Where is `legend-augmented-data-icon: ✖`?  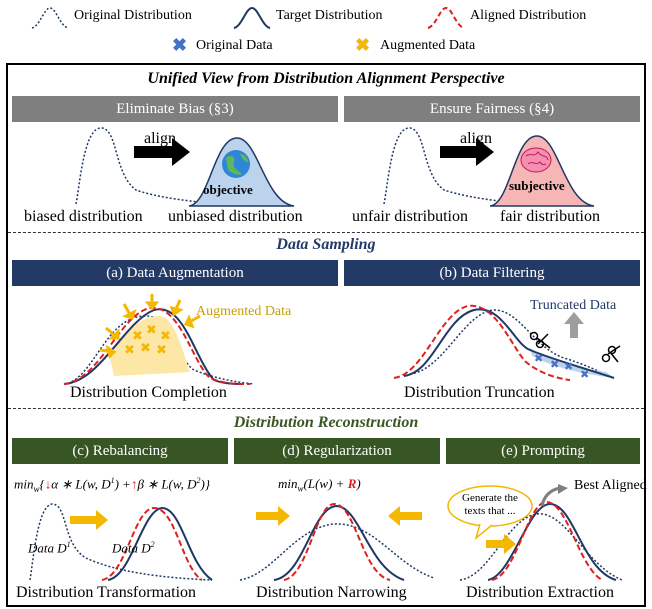 legend-augmented-data-icon: ✖ is located at coordinates (363, 45).